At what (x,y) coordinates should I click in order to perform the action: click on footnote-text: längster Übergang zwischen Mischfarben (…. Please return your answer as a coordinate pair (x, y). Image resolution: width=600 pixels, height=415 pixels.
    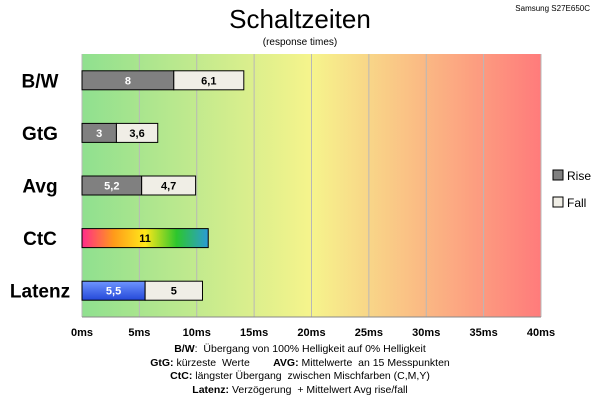
    Looking at the image, I should click on (311, 376).